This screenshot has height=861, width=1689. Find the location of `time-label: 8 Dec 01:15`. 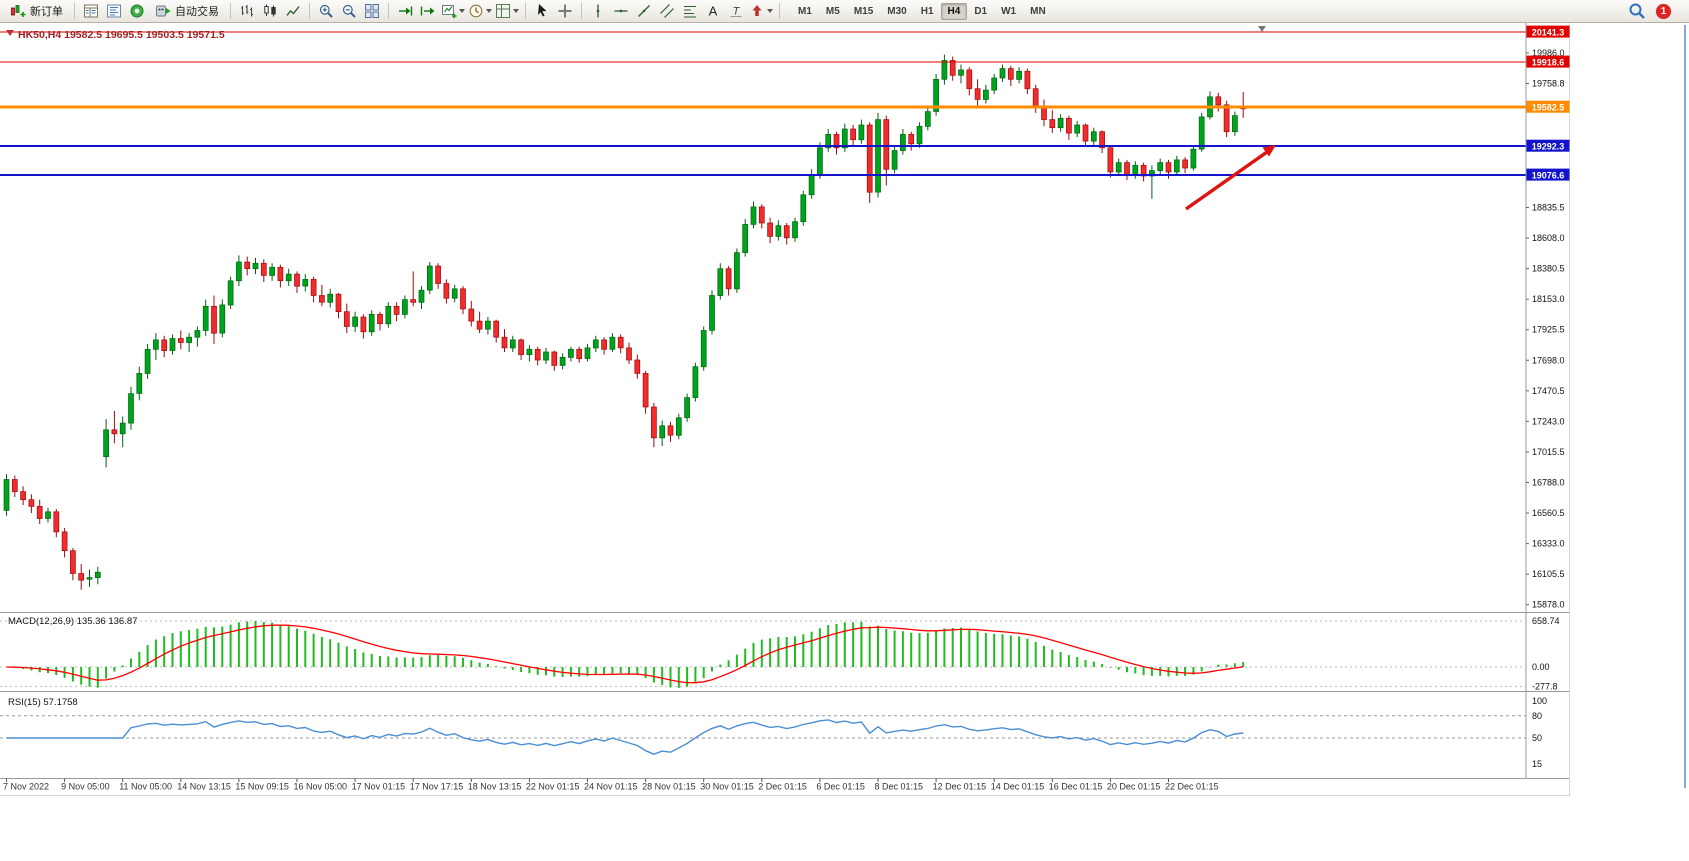

time-label: 8 Dec 01:15 is located at coordinates (899, 787).